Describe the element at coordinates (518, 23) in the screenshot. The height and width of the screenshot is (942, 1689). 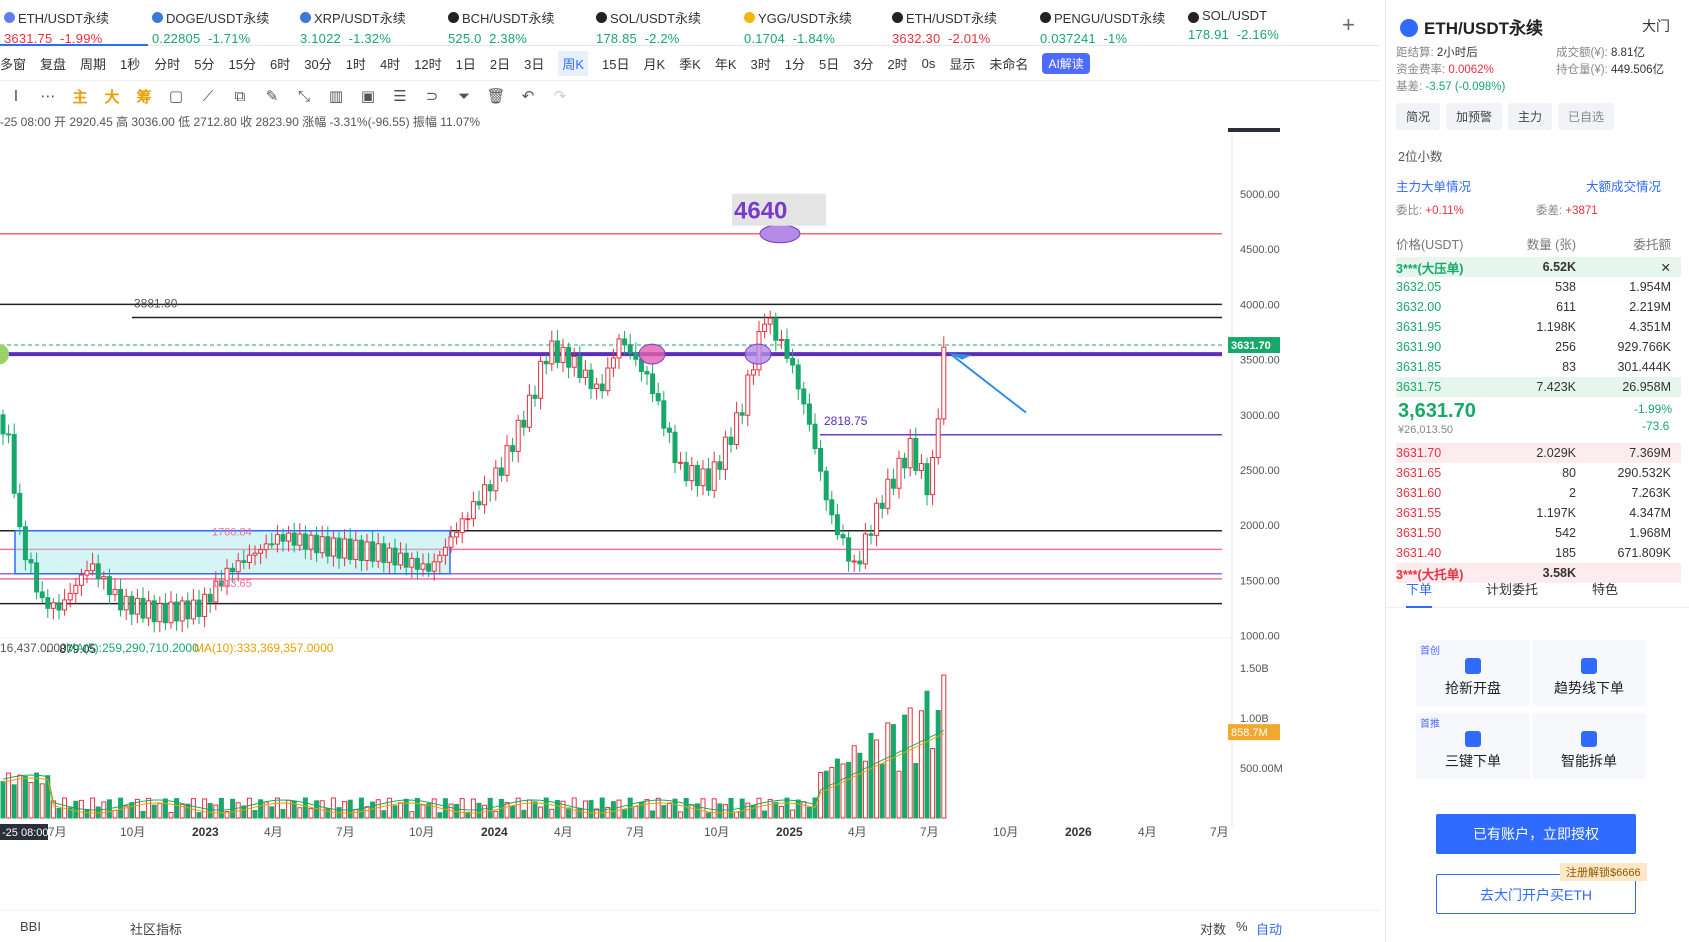
I see `symbol-tab: BCH/USDT永续 525.0 2.38%` at that location.